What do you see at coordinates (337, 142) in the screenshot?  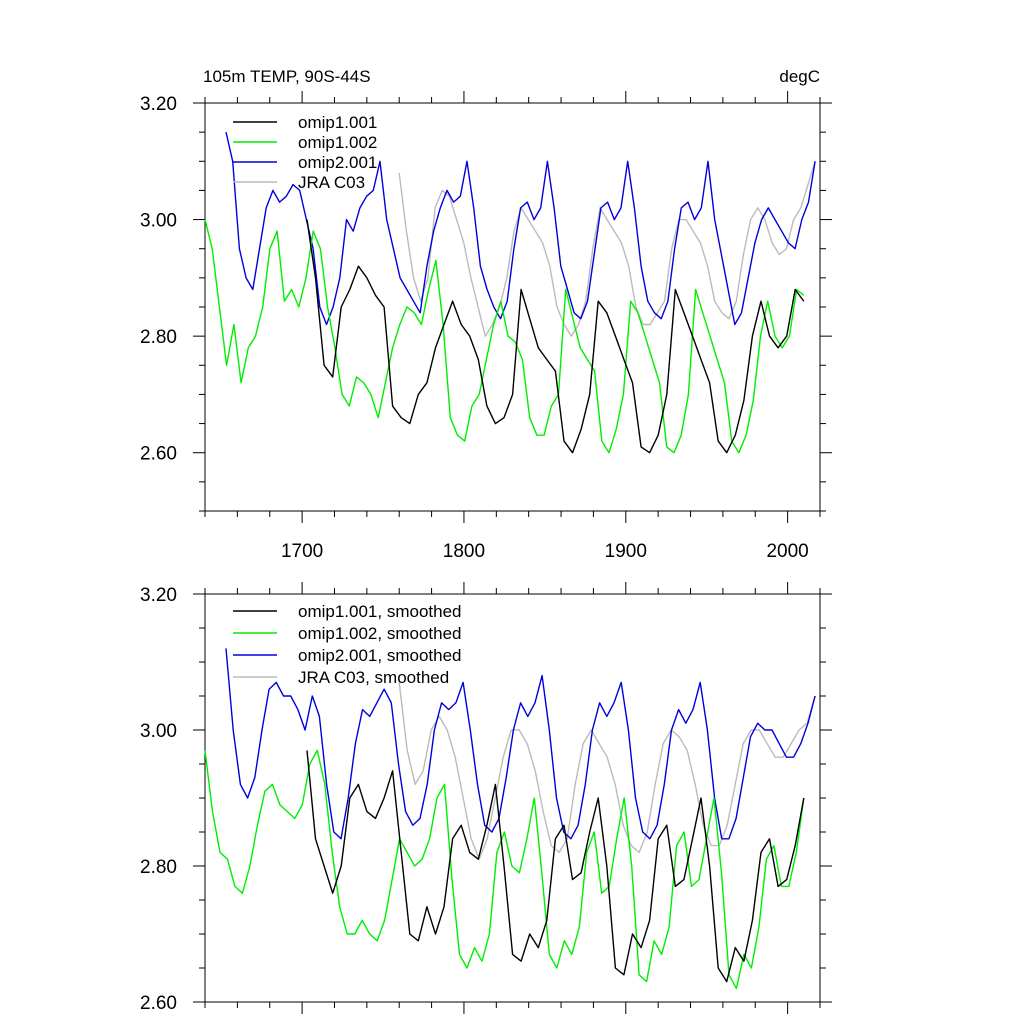 I see `legend-label: omip1.002` at bounding box center [337, 142].